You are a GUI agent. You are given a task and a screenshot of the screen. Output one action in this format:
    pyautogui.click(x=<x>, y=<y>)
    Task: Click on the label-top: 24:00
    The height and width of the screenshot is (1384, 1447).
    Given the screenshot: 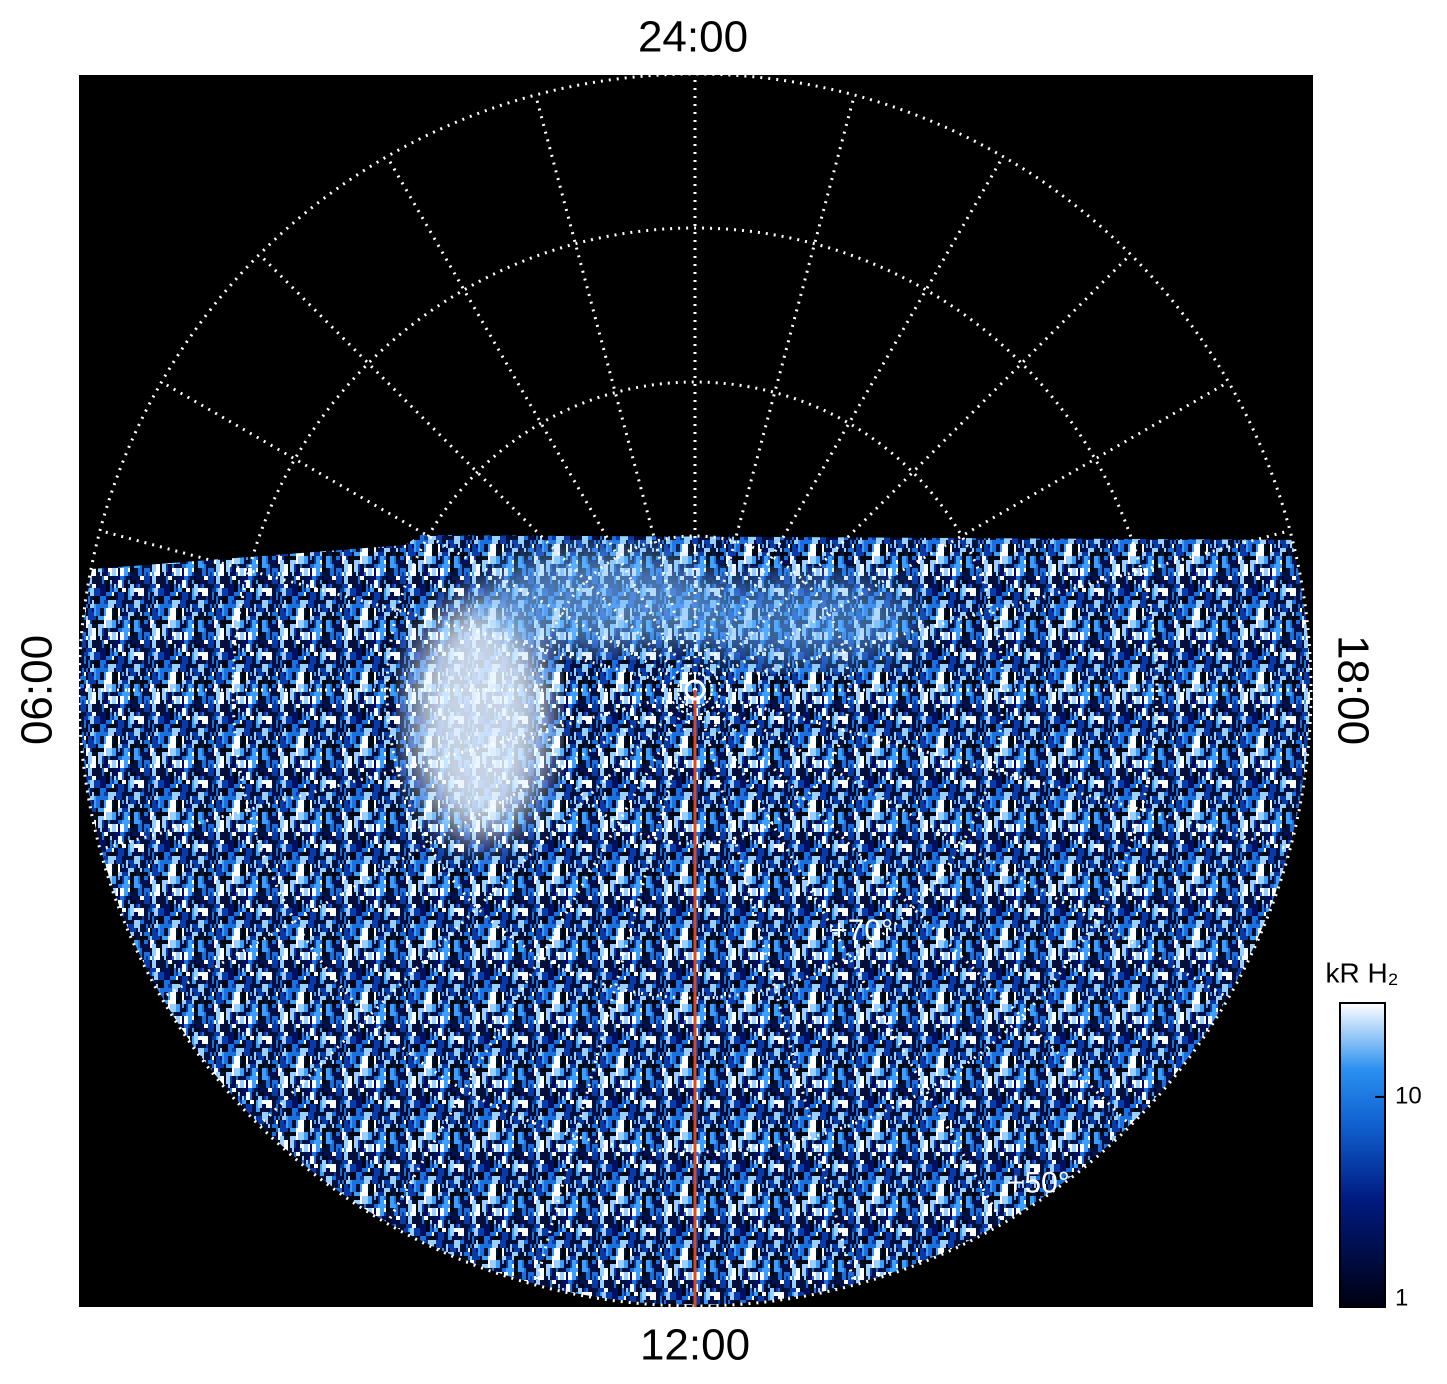 What is the action you would take?
    pyautogui.click(x=693, y=37)
    